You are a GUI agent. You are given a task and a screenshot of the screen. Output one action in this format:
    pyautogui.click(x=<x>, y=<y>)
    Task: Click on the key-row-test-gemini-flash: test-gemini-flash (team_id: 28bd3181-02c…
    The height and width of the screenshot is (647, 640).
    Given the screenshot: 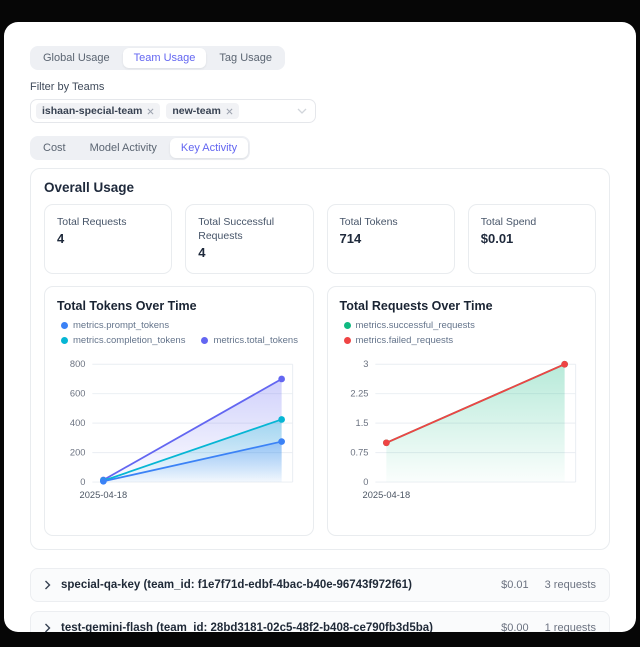 What is the action you would take?
    pyautogui.click(x=320, y=621)
    